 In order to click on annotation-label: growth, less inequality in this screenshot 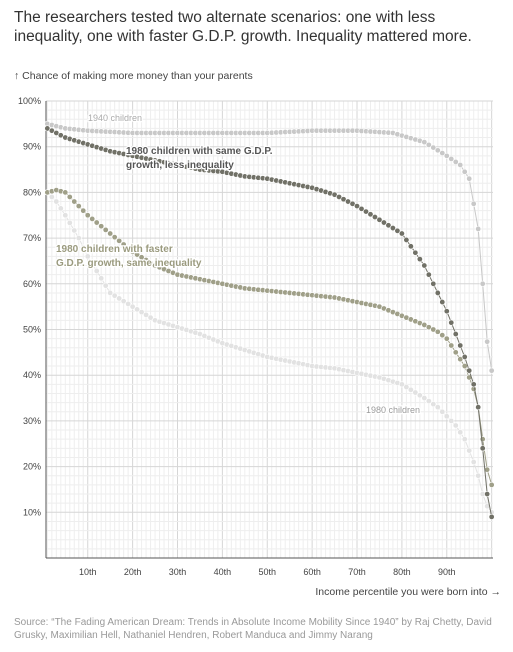, I will do `click(180, 165)`.